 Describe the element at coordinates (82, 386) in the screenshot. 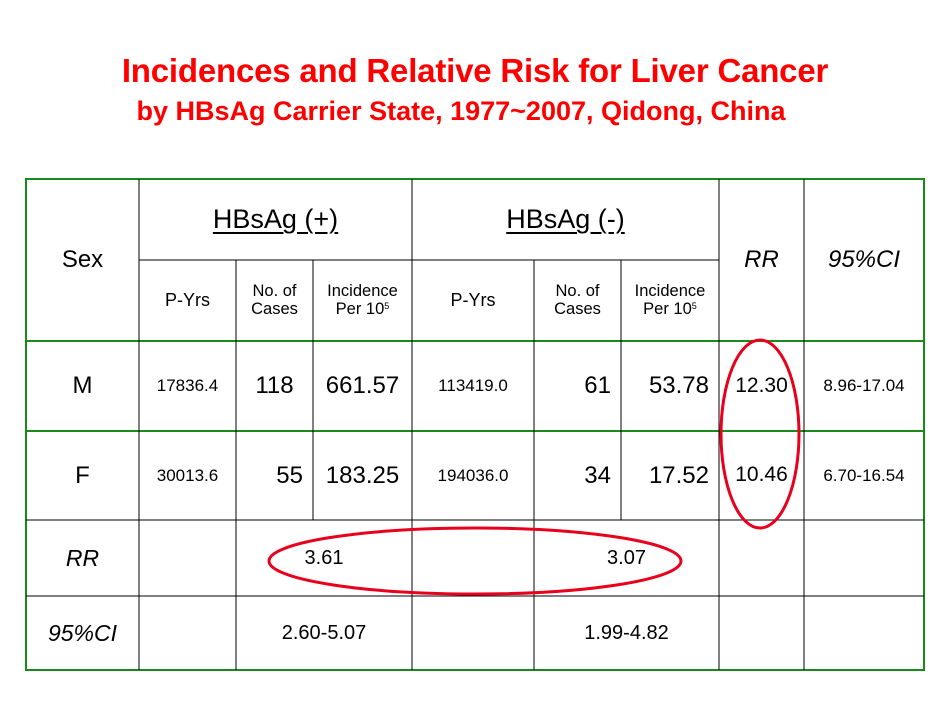

I see `row-m-sex: M` at that location.